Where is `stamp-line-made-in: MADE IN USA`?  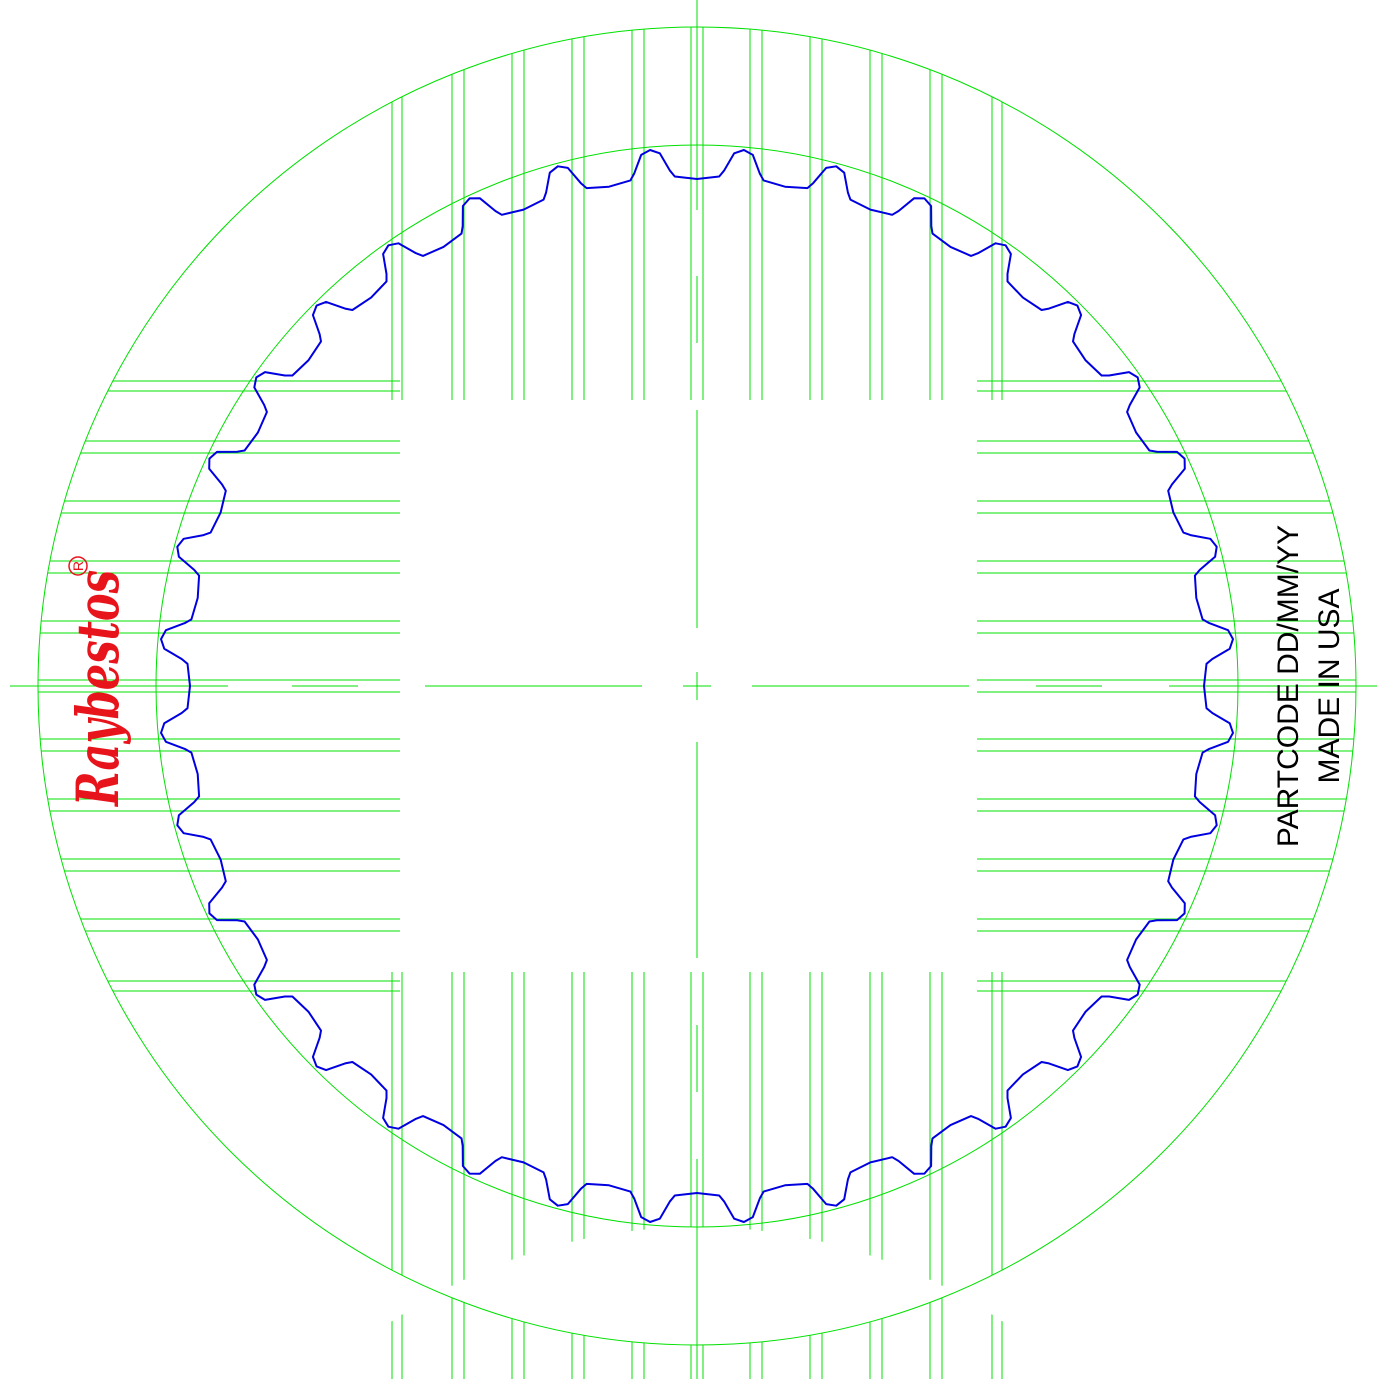 stamp-line-made-in: MADE IN USA is located at coordinates (1329, 685).